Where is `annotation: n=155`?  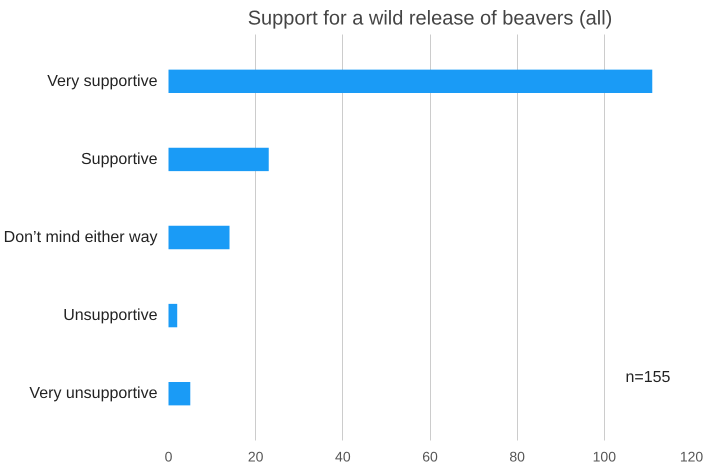 annotation: n=155 is located at coordinates (647, 377).